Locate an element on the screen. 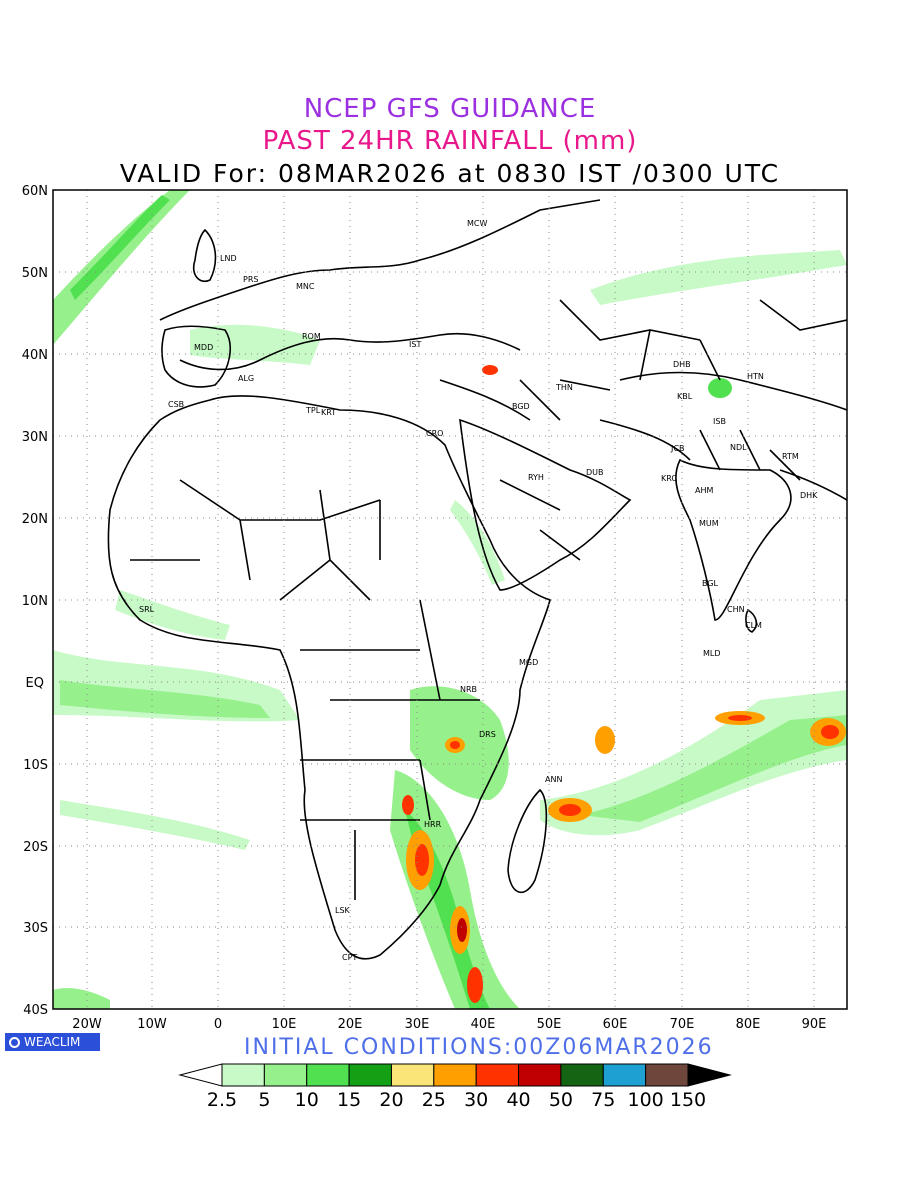  lat-label: 60N is located at coordinates (35, 191).